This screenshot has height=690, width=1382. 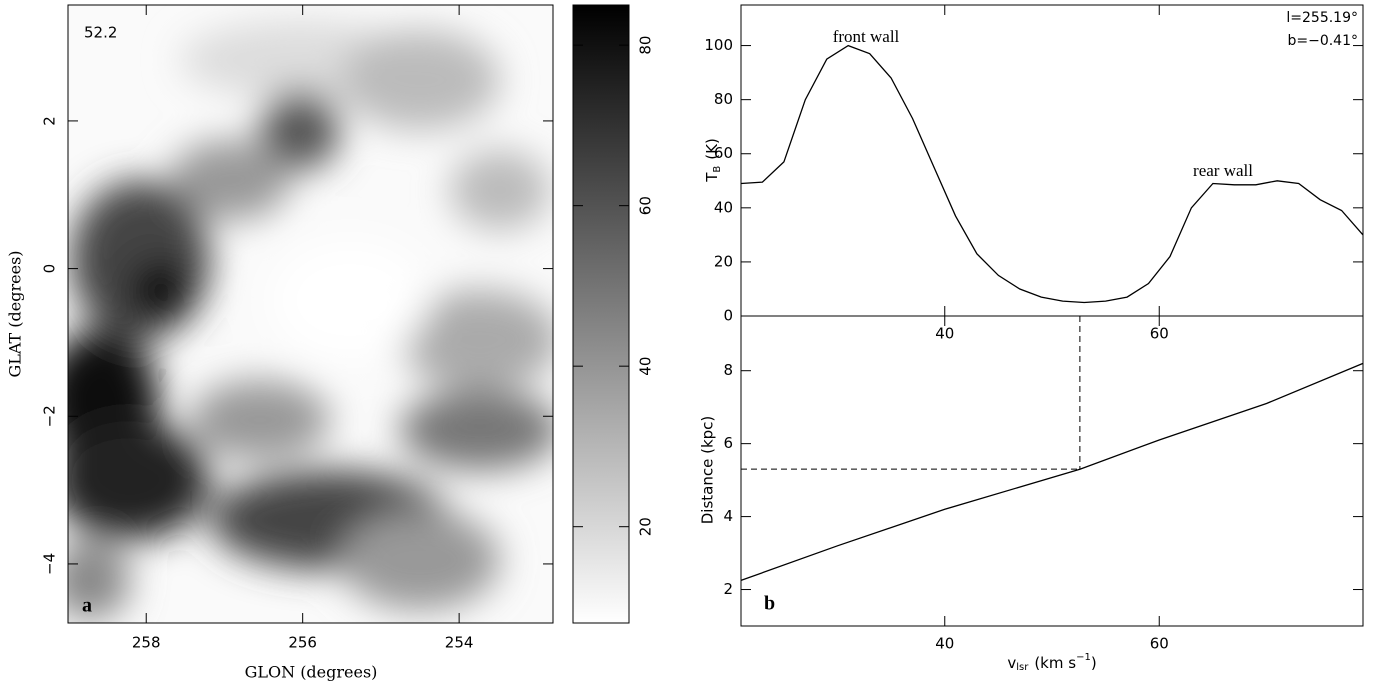 I want to click on y-tick-label: −4, so click(x=50, y=564).